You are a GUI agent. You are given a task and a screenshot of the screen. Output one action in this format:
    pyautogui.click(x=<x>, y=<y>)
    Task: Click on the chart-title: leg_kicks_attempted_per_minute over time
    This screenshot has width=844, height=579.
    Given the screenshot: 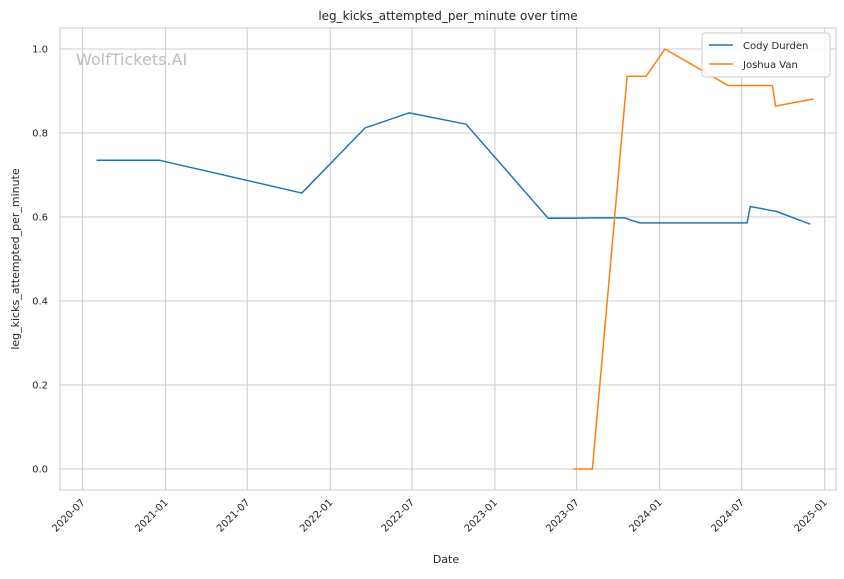 What is the action you would take?
    pyautogui.click(x=447, y=16)
    